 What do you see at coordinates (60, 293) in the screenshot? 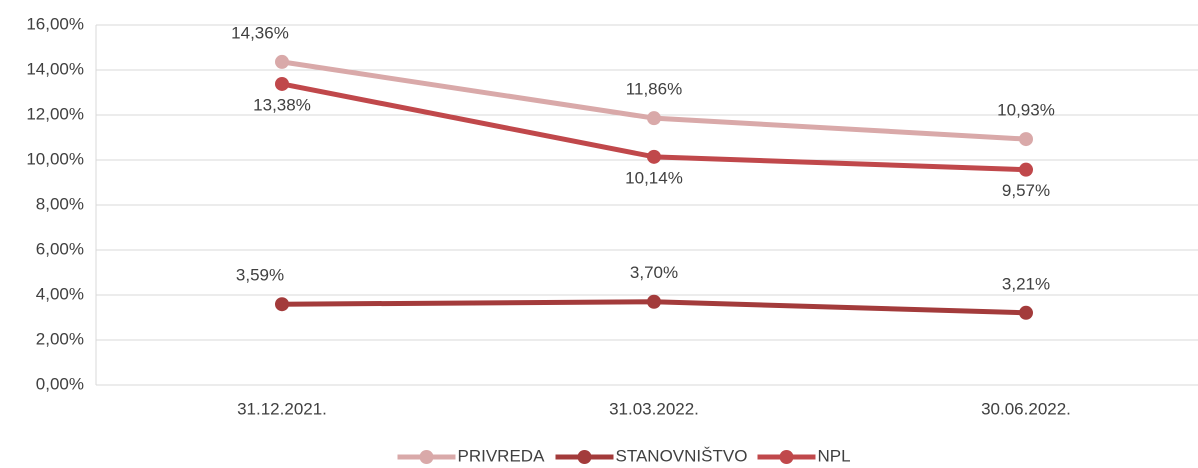
I see `y-tick-label: 4,00%` at bounding box center [60, 293].